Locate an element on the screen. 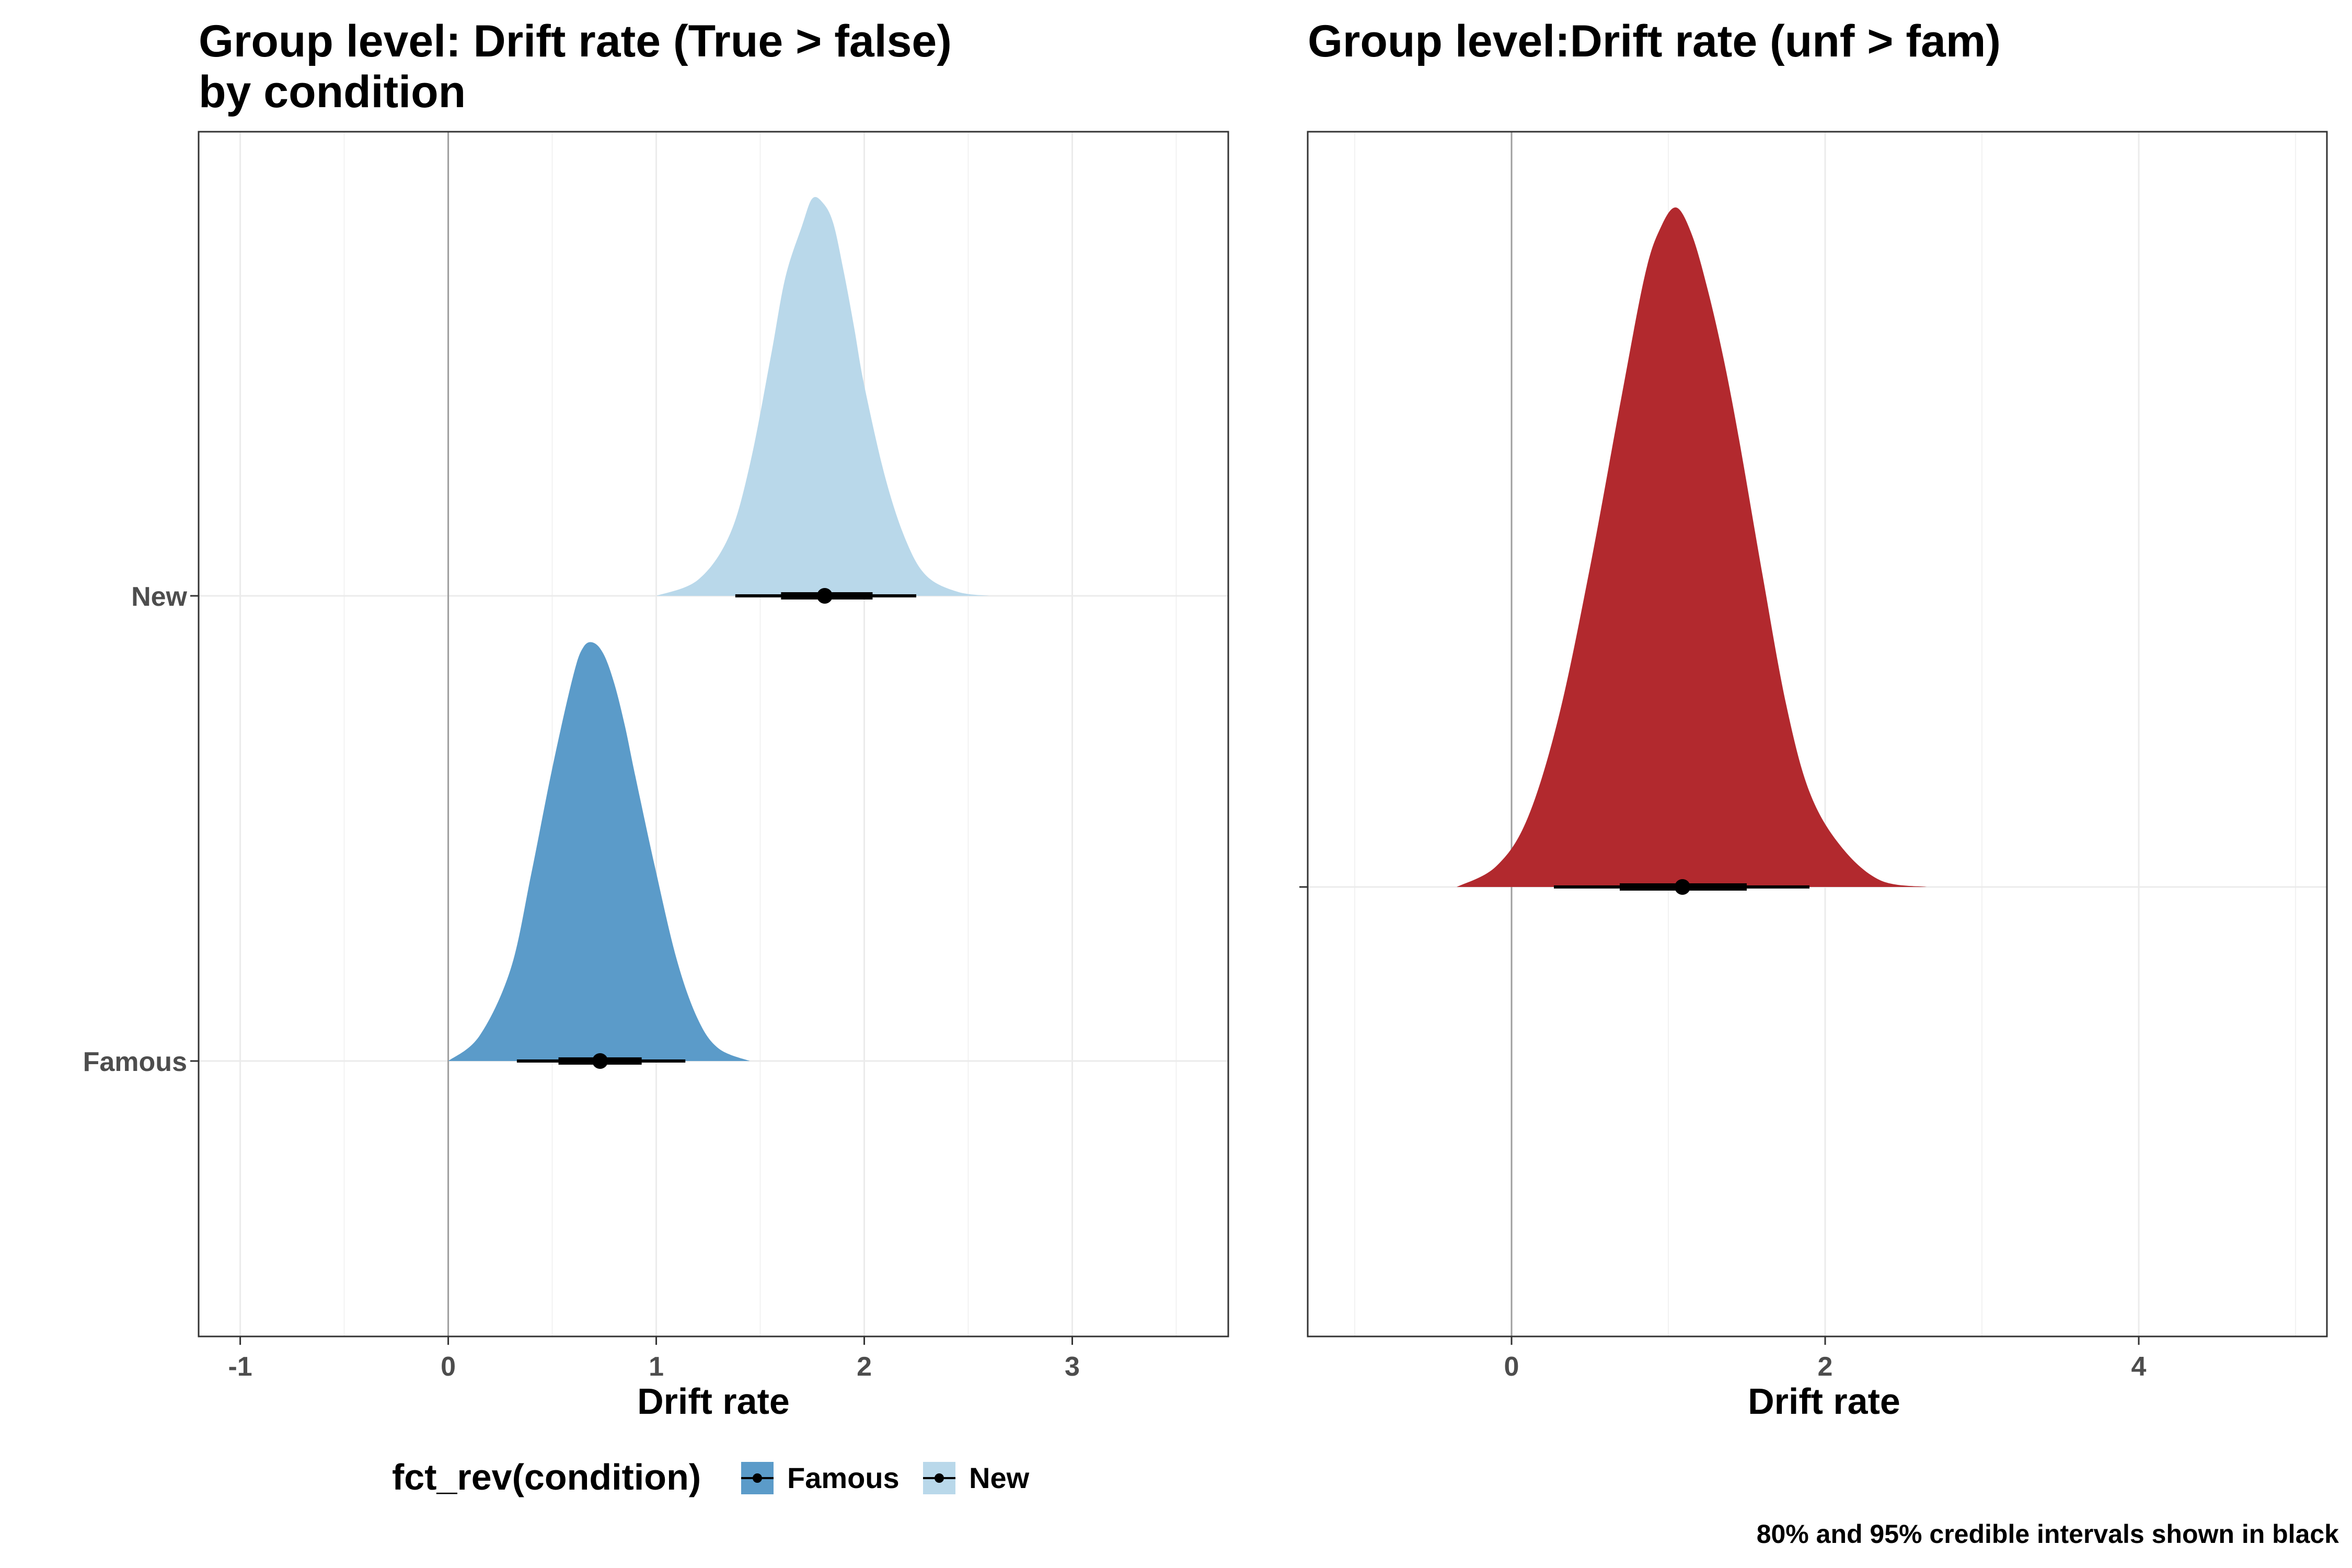 The image size is (2352, 1568). right-density-areas is located at coordinates (1692, 547).